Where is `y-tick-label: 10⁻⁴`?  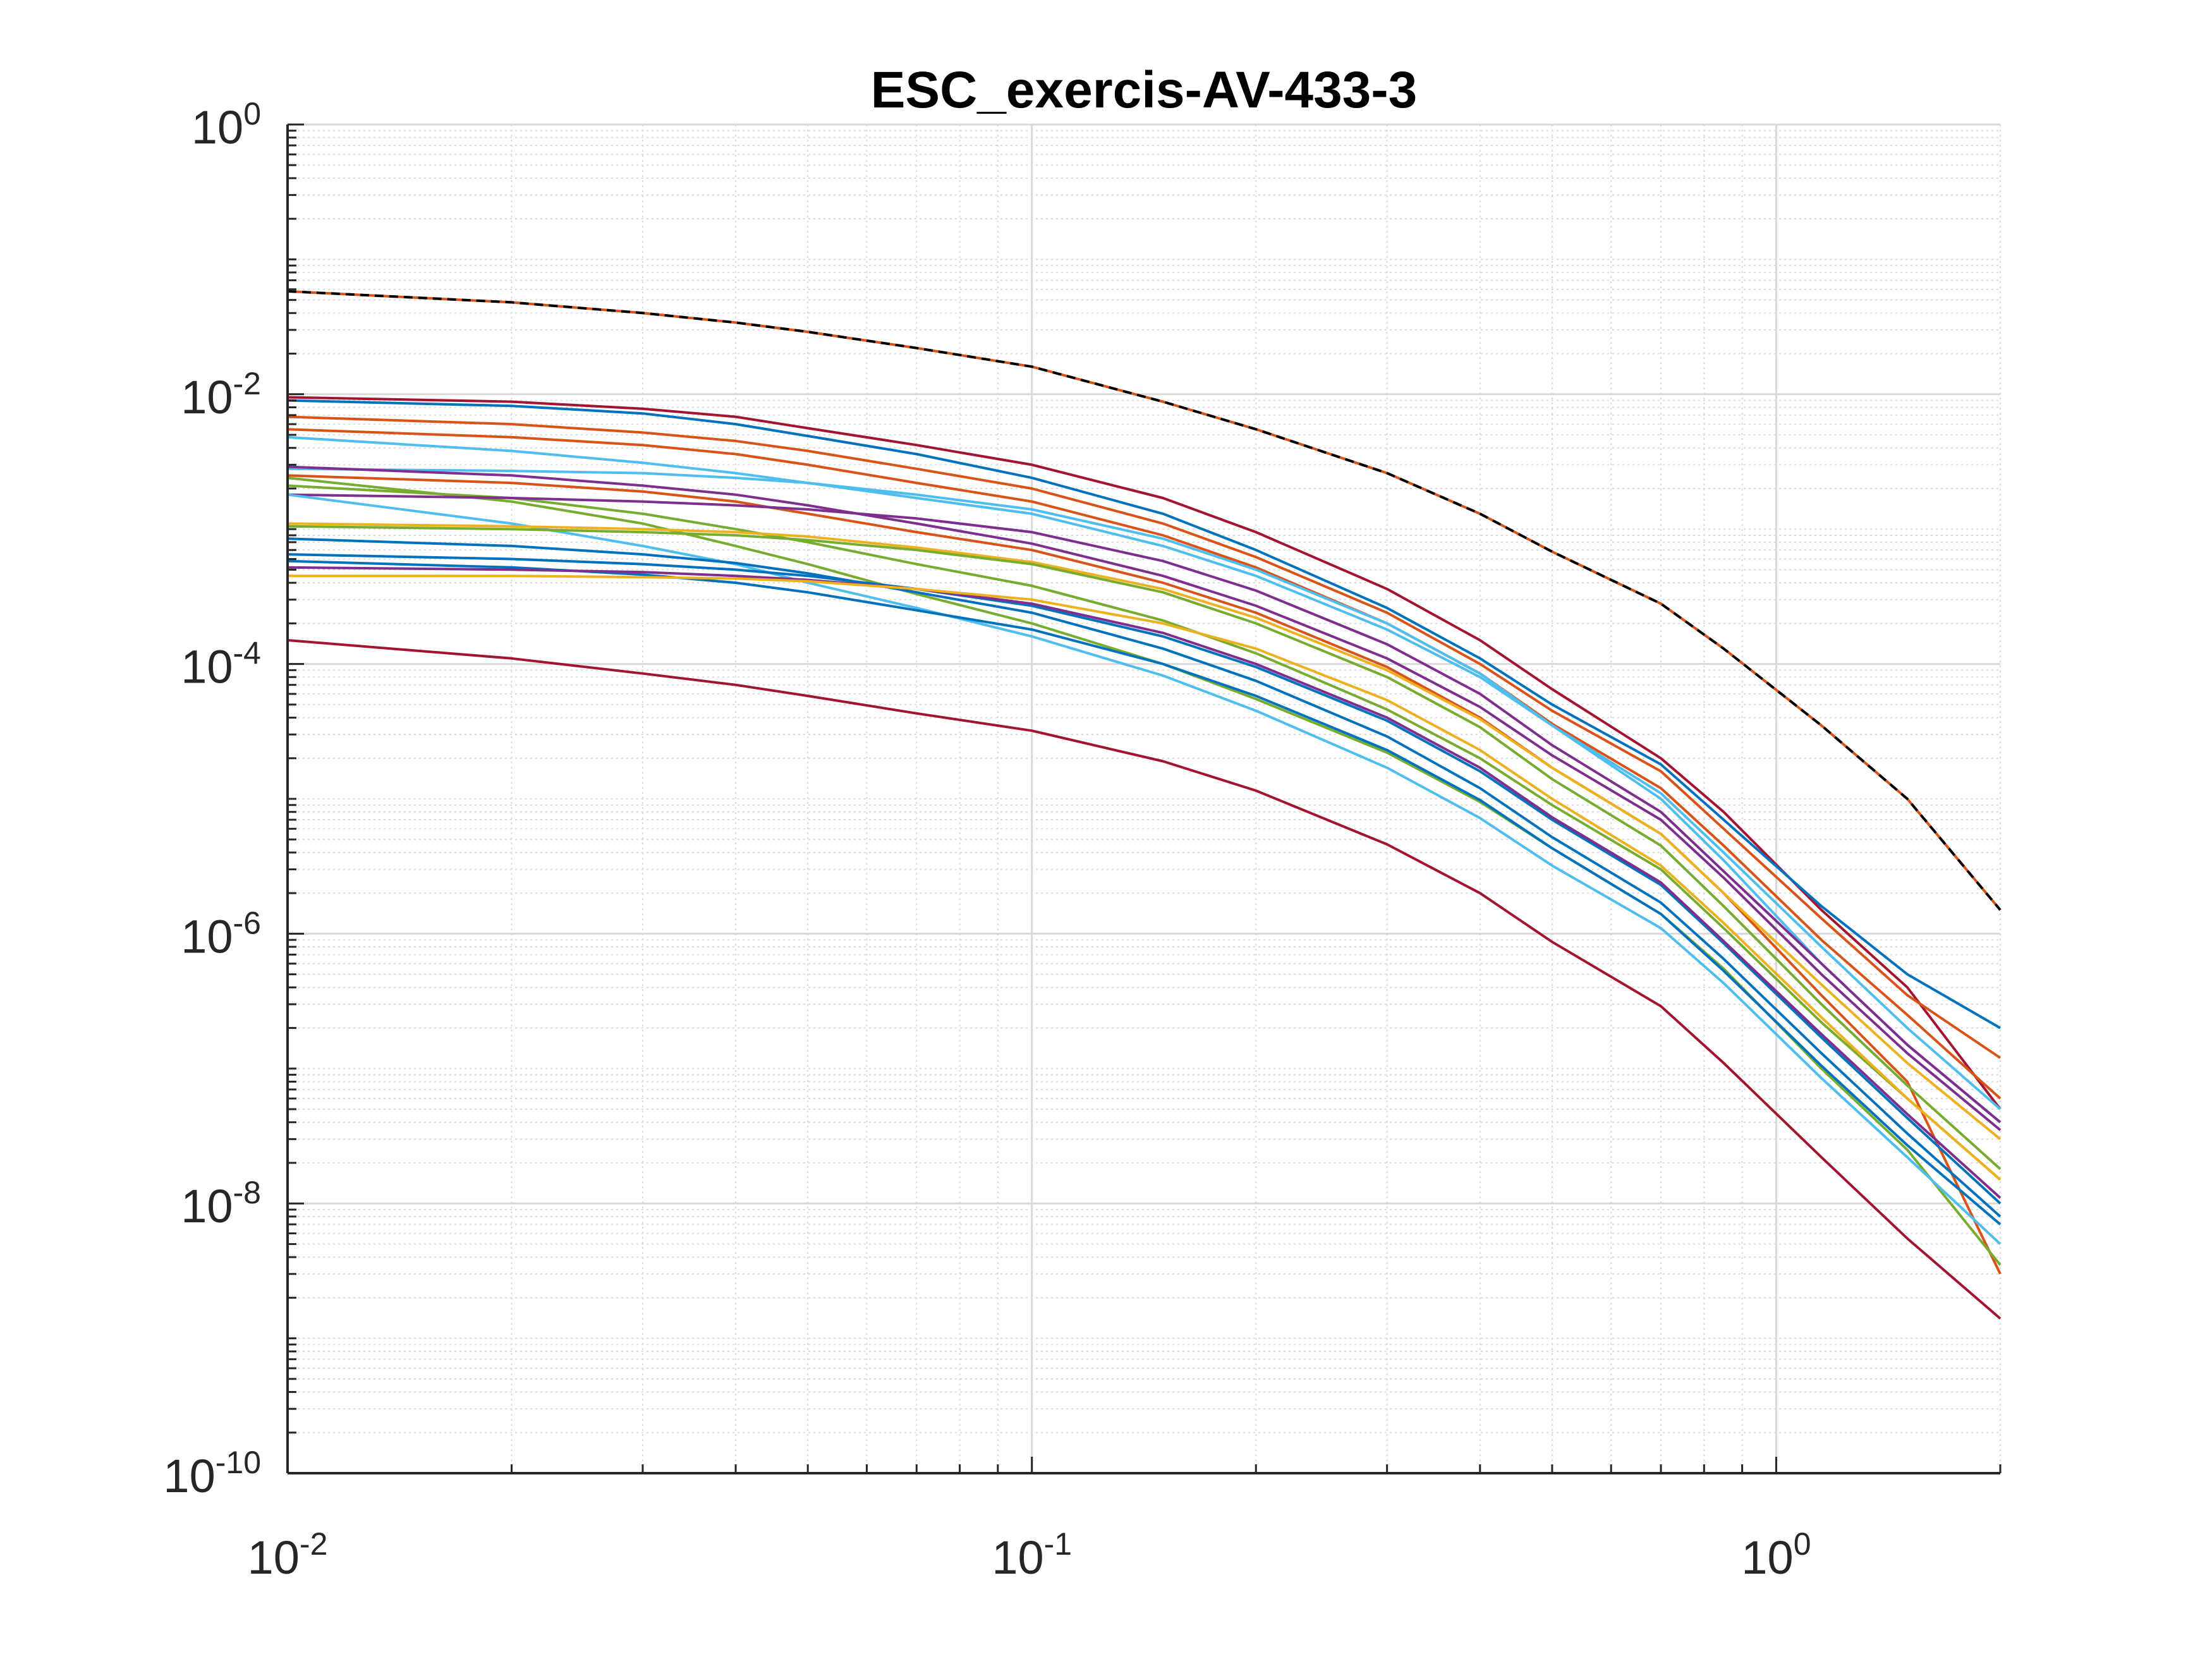 y-tick-label: 10⁻⁴ is located at coordinates (221, 664).